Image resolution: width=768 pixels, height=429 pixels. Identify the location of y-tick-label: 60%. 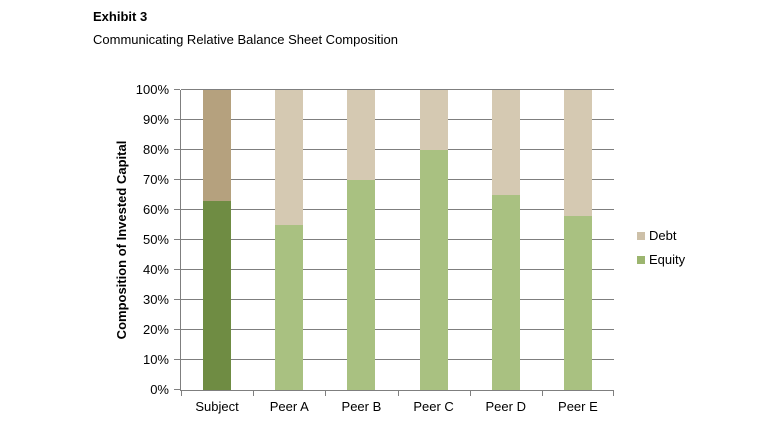
(155, 209).